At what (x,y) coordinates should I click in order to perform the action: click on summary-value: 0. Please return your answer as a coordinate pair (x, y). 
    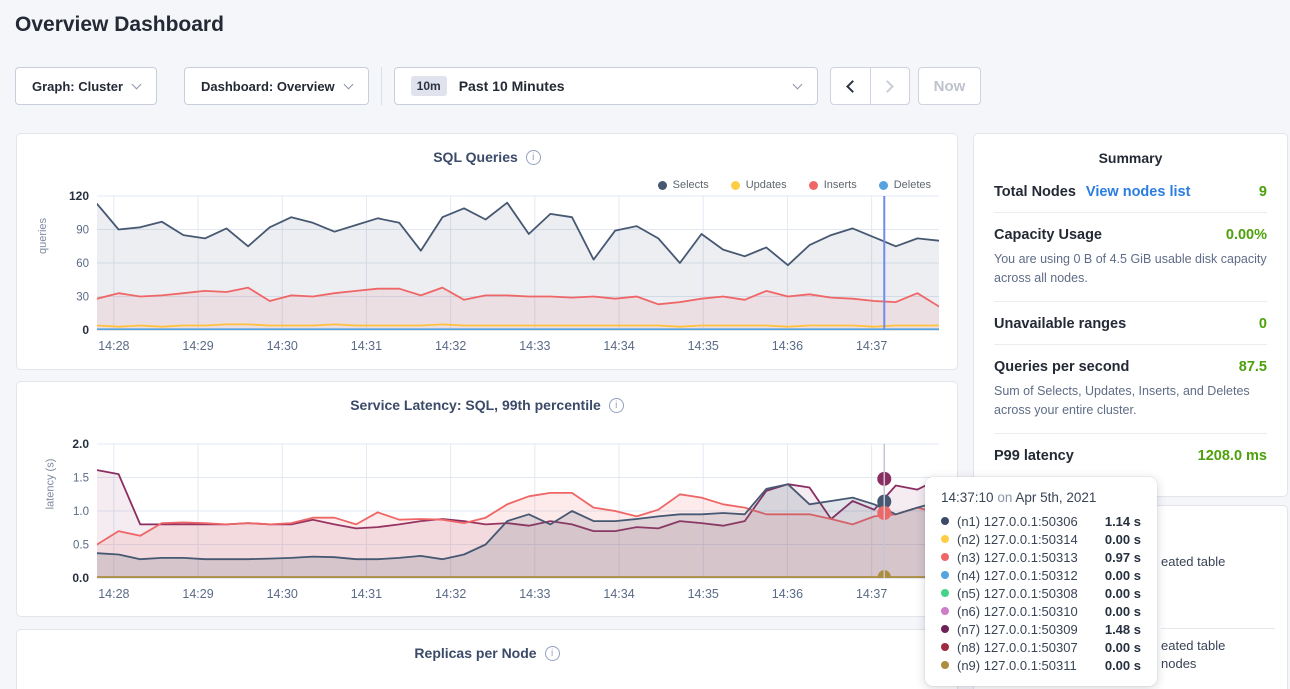
    Looking at the image, I should click on (1262, 323).